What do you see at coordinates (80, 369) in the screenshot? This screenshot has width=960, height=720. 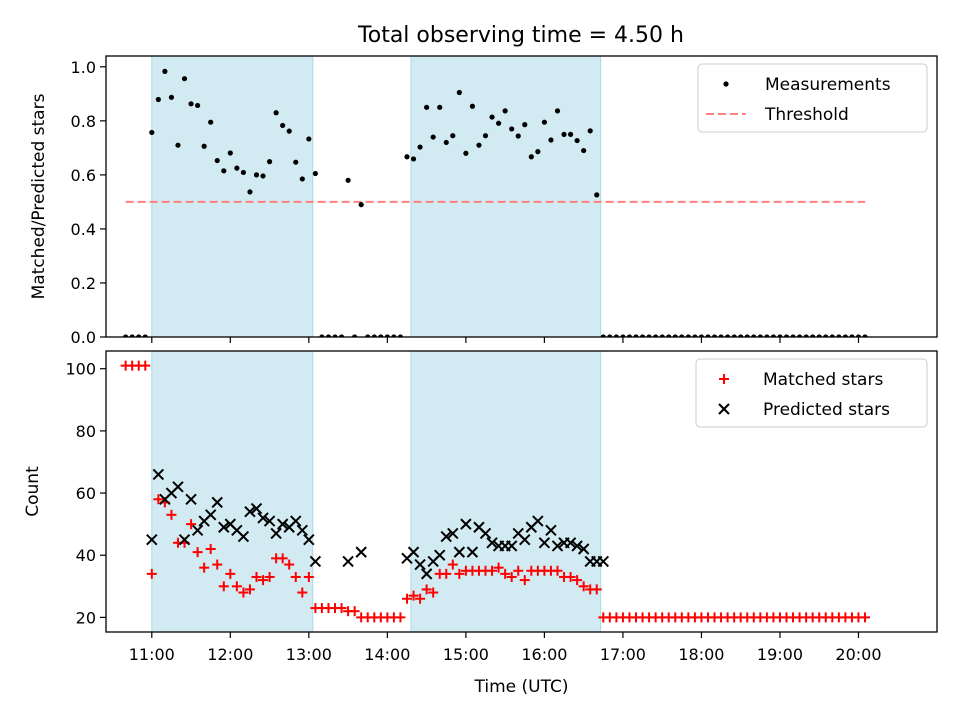 I see `y-tick-label: 100` at bounding box center [80, 369].